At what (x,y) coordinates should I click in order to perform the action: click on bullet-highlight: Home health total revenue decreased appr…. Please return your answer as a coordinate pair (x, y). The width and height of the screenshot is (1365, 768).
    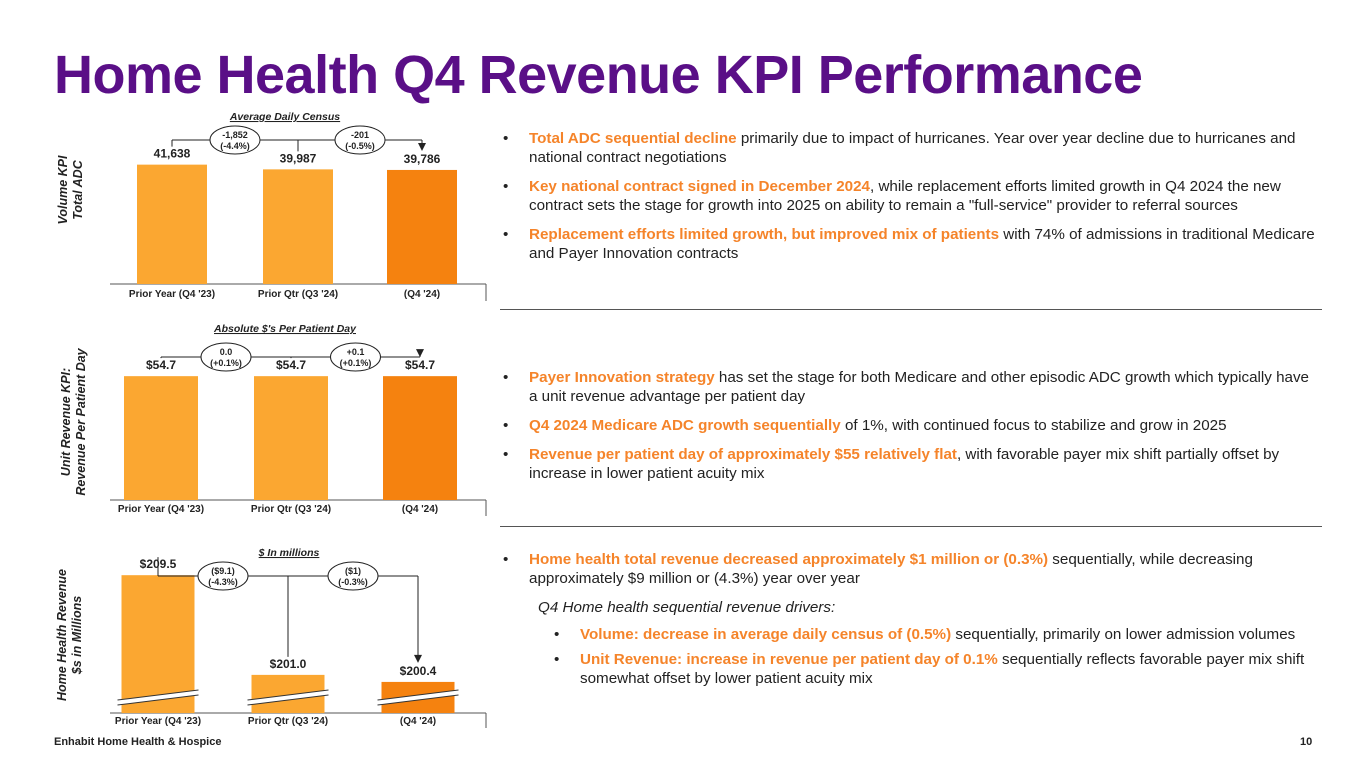
    Looking at the image, I should click on (789, 559).